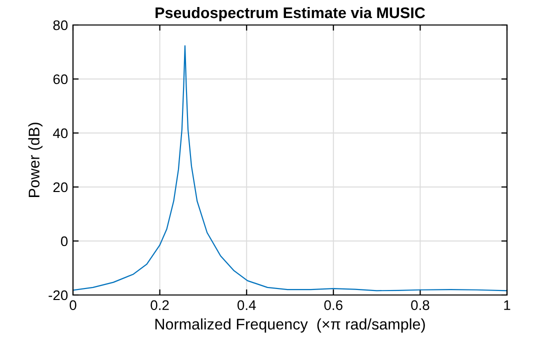 Image resolution: width=560 pixels, height=337 pixels. I want to click on chart-title: Pseudospectrum Estimate via MUSIC, so click(291, 14).